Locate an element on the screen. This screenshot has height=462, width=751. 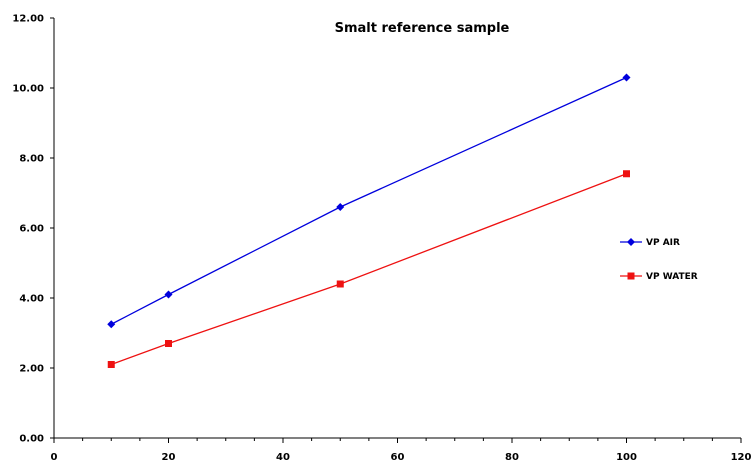
legend-label-vp-water: VP WATER is located at coordinates (672, 277).